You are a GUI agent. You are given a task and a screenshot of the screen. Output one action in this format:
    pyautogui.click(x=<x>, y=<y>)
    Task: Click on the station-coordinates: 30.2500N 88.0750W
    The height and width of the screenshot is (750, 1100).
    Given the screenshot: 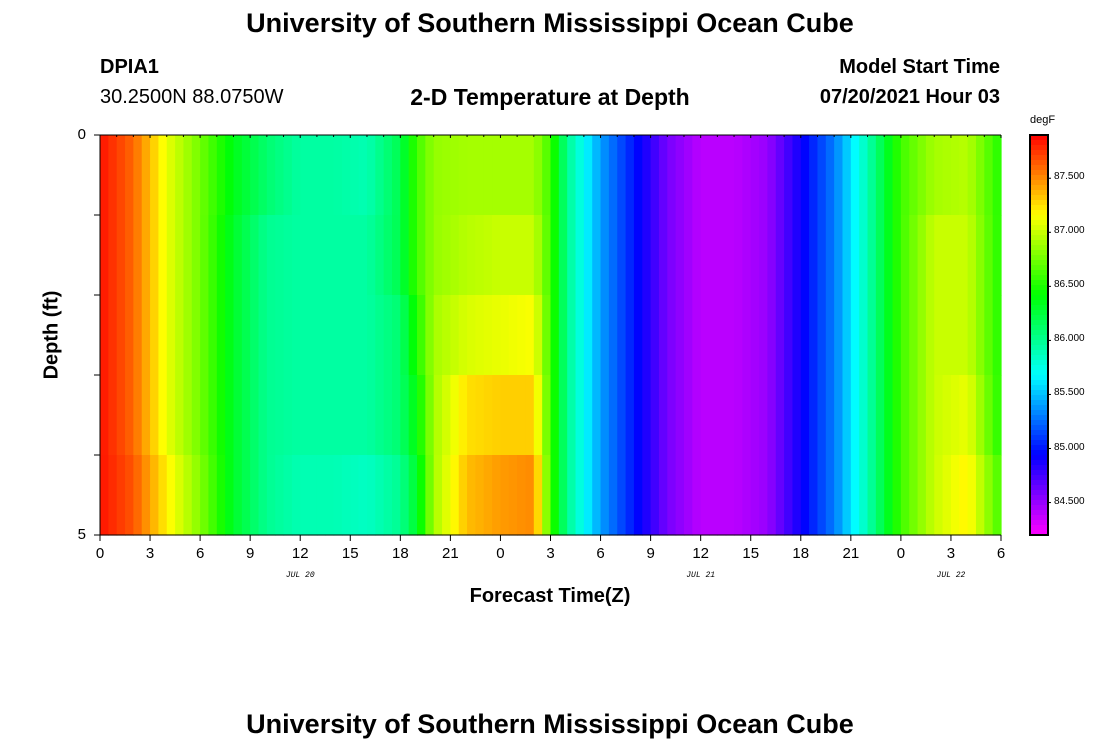 What is the action you would take?
    pyautogui.click(x=192, y=97)
    